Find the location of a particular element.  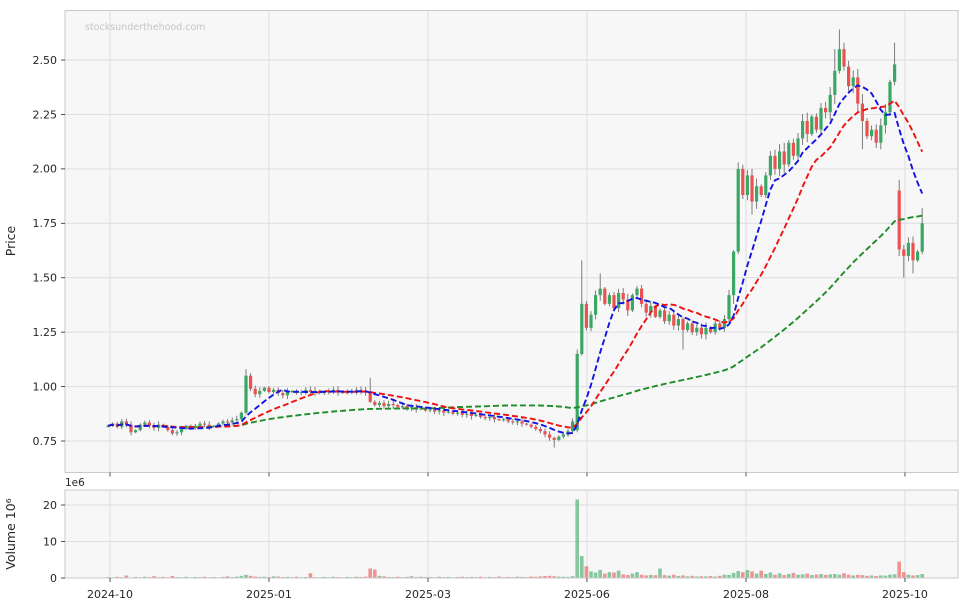

volume-tick-label: 0 is located at coordinates (53, 578).